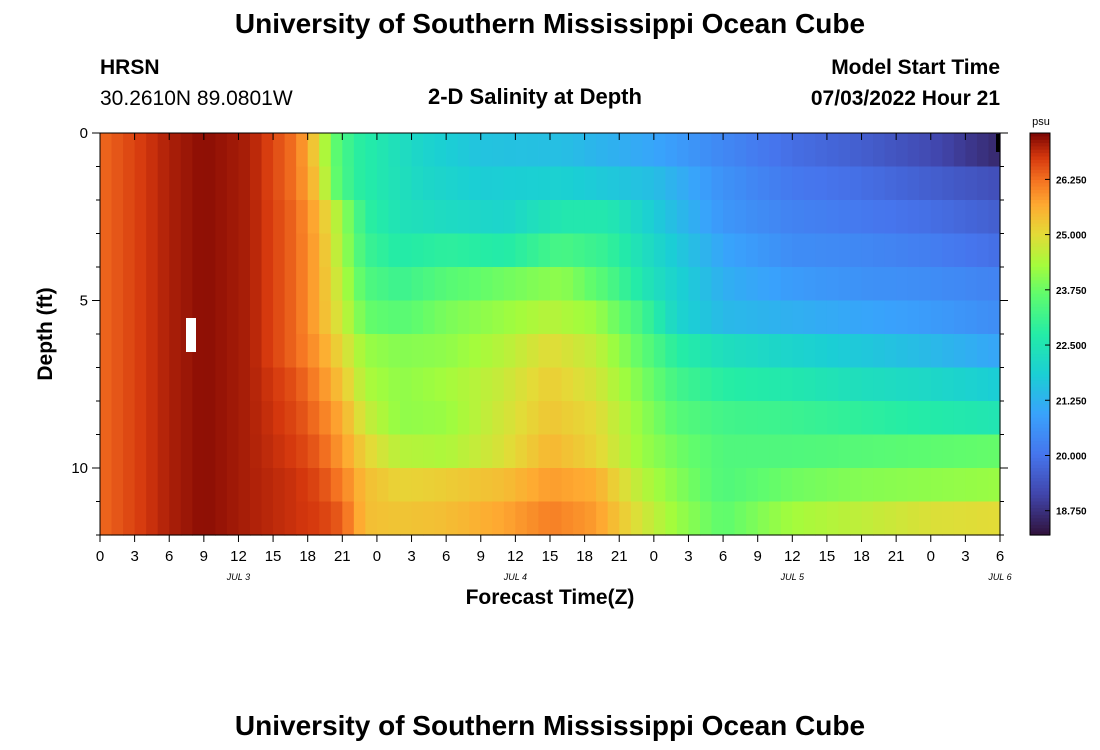 This screenshot has height=750, width=1100. What do you see at coordinates (550, 597) in the screenshot?
I see `x-axis-label: Forecast Time(Z)` at bounding box center [550, 597].